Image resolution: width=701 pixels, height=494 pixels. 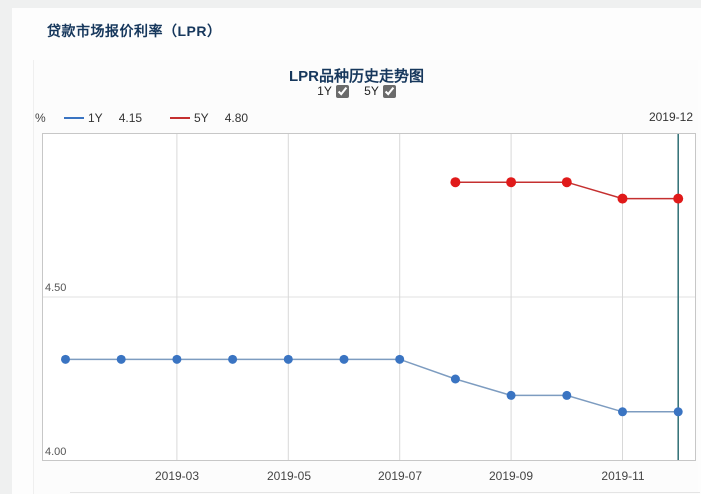 What do you see at coordinates (333, 91) in the screenshot?
I see `toggle-1y: 1Y` at bounding box center [333, 91].